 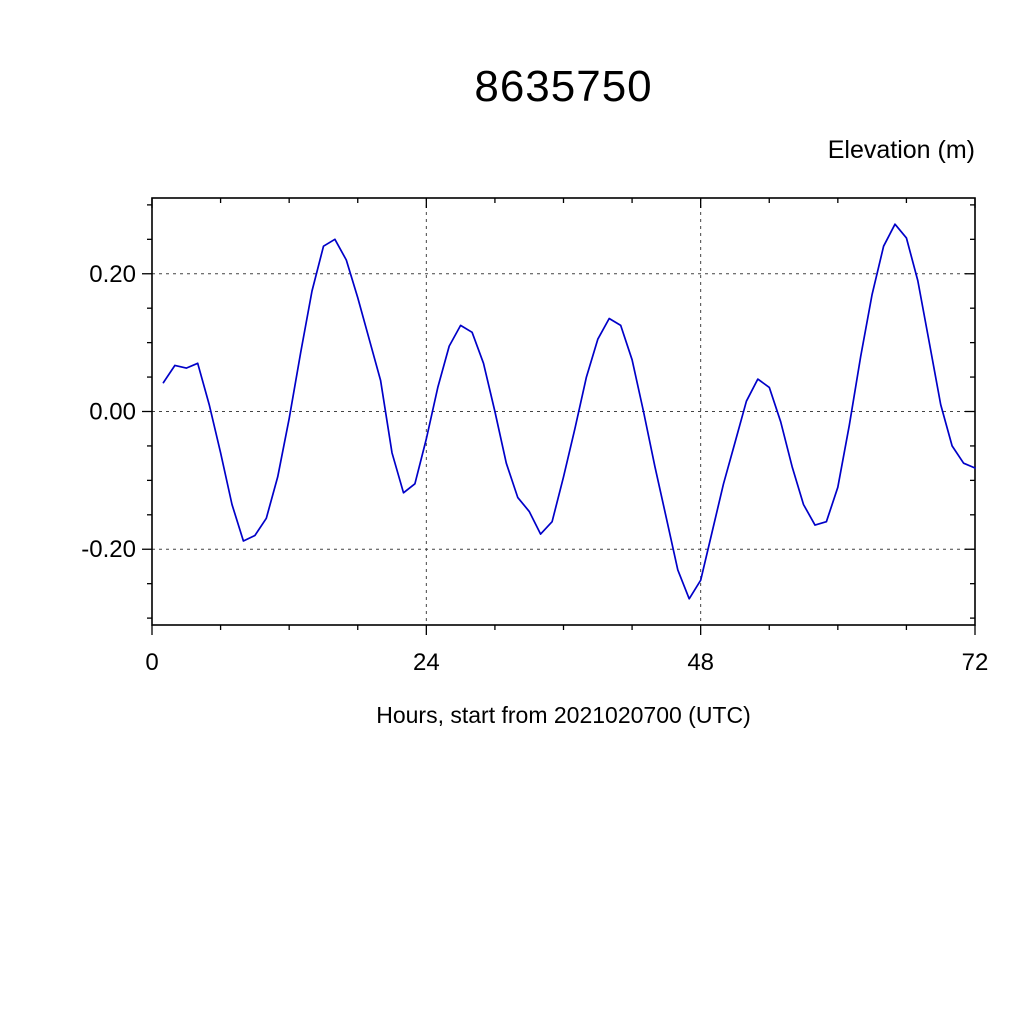 I want to click on x-axis-label: Hours, start from 2021020700 (UTC), so click(x=563, y=715).